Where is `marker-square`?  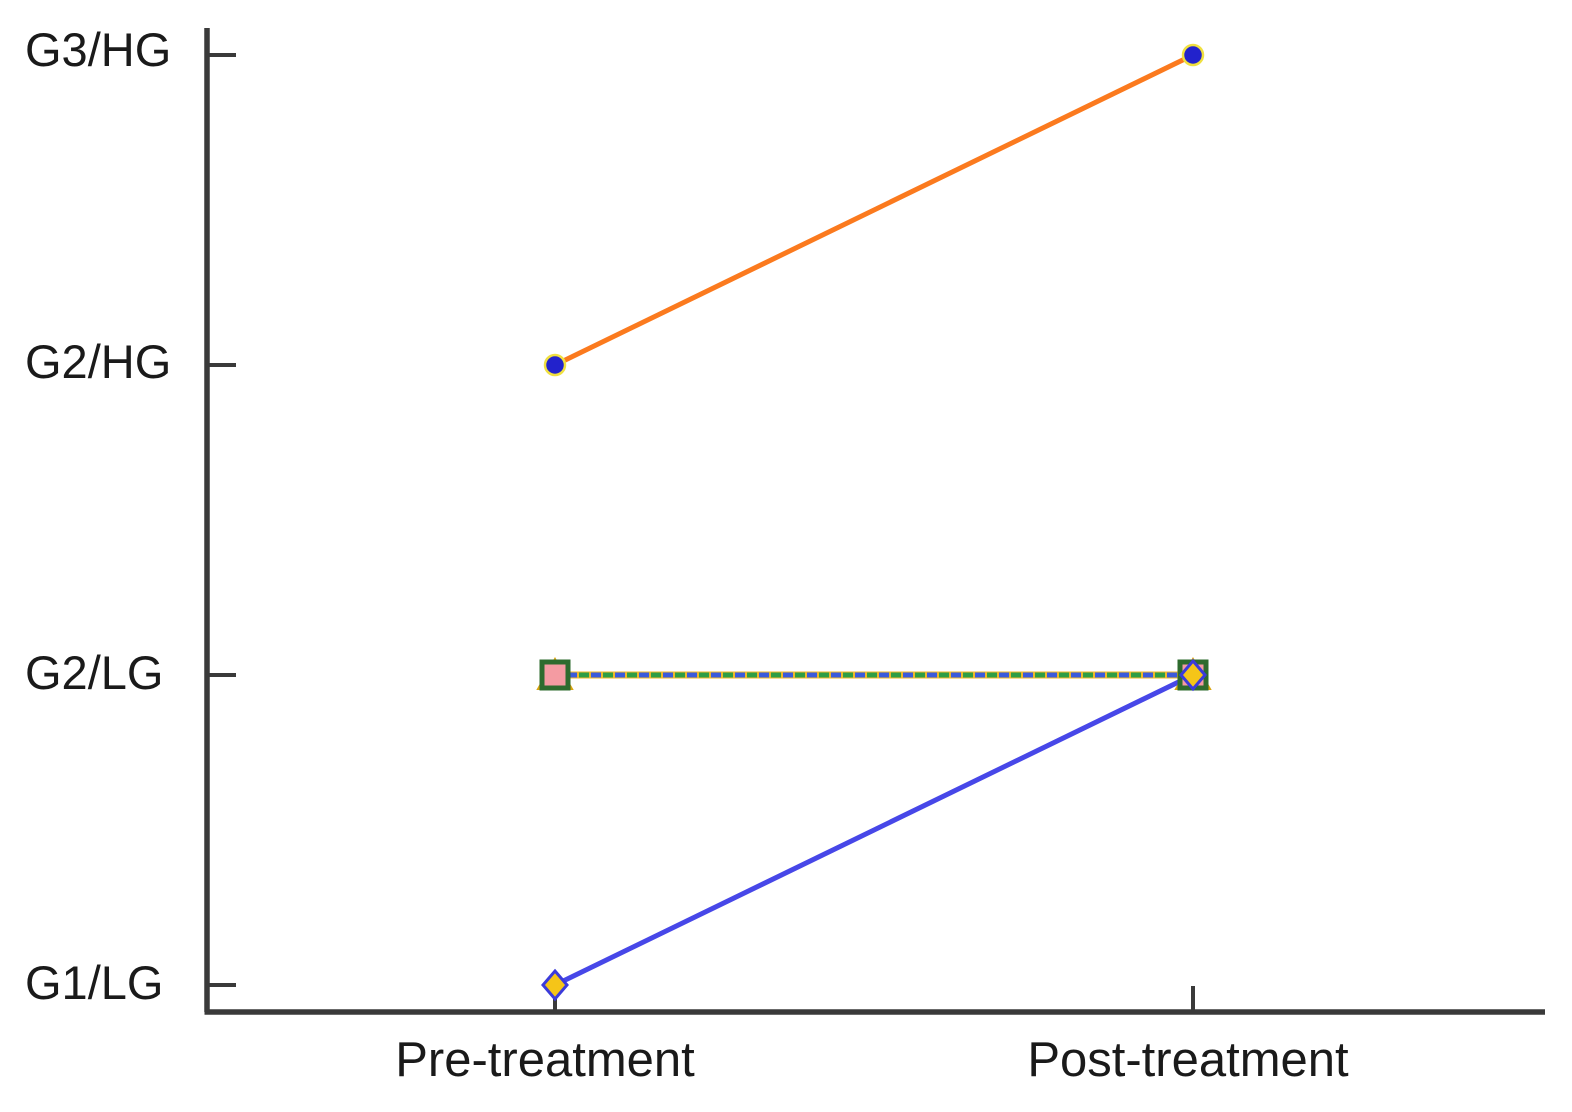
marker-square is located at coordinates (555, 675).